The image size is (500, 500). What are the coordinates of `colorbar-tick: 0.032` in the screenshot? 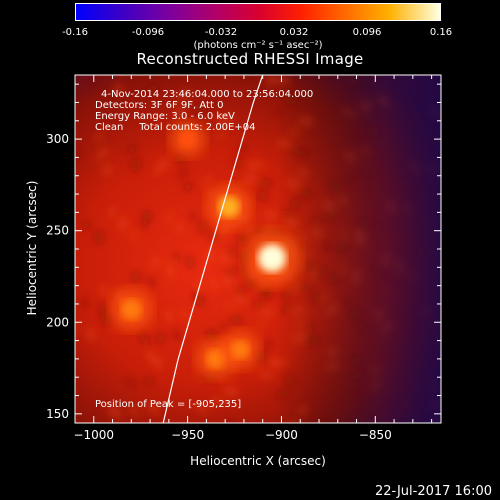 It's located at (294, 32).